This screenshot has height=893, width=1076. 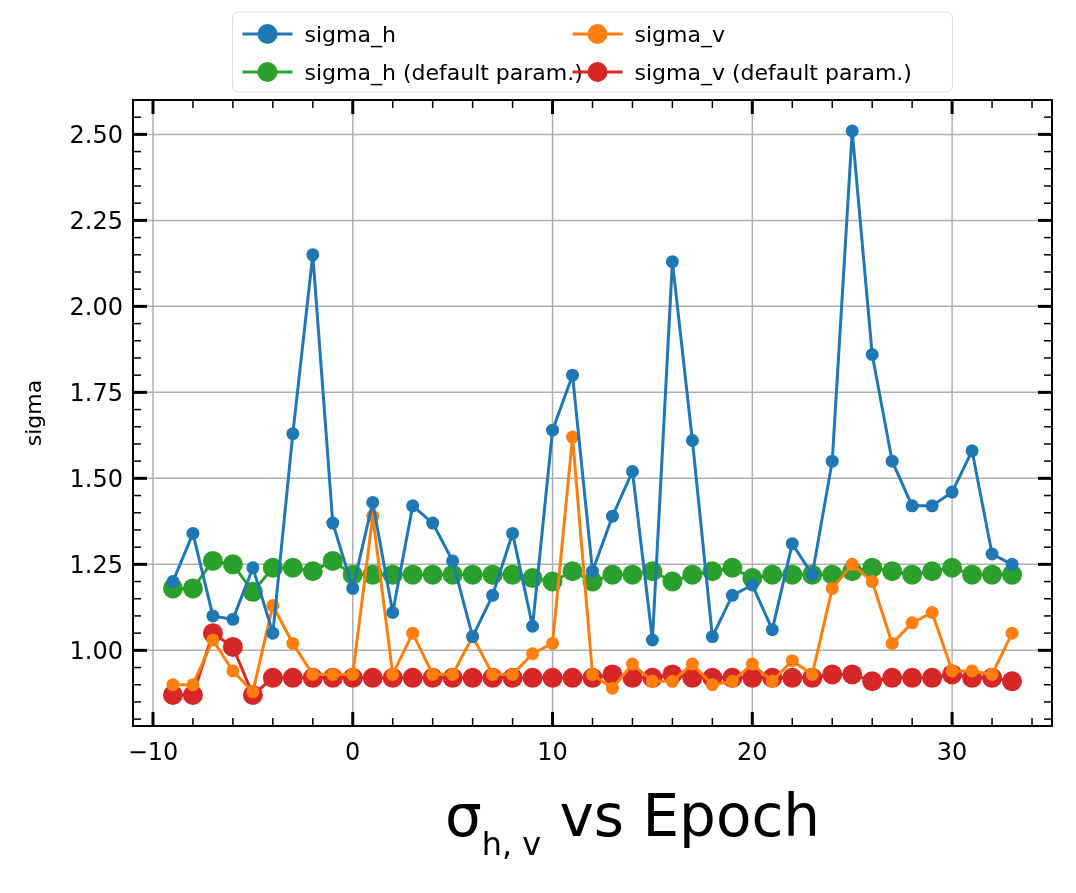 What do you see at coordinates (96, 650) in the screenshot?
I see `y-tick-label: 1.00` at bounding box center [96, 650].